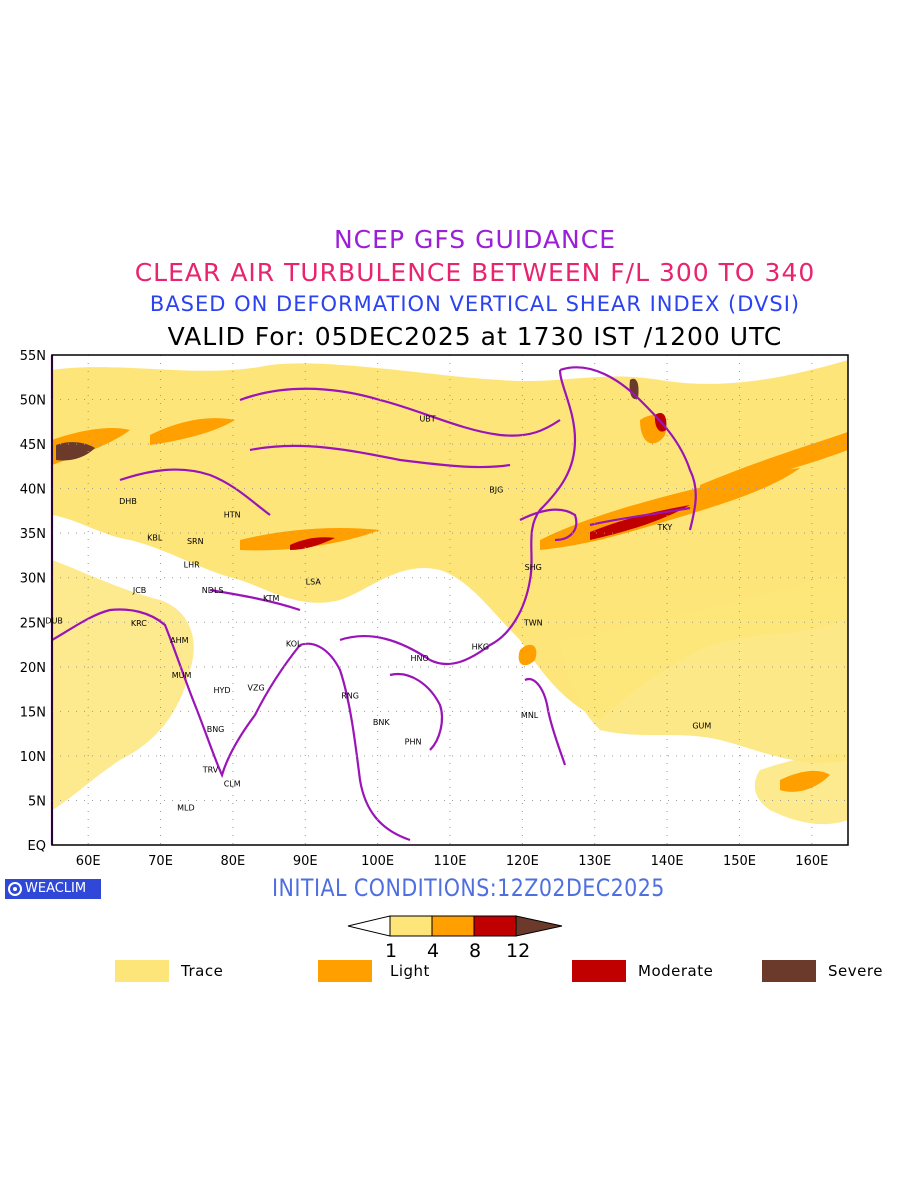 This screenshot has width=900, height=1200. Describe the element at coordinates (142, 971) in the screenshot. I see `legend-trace-swatch` at that location.